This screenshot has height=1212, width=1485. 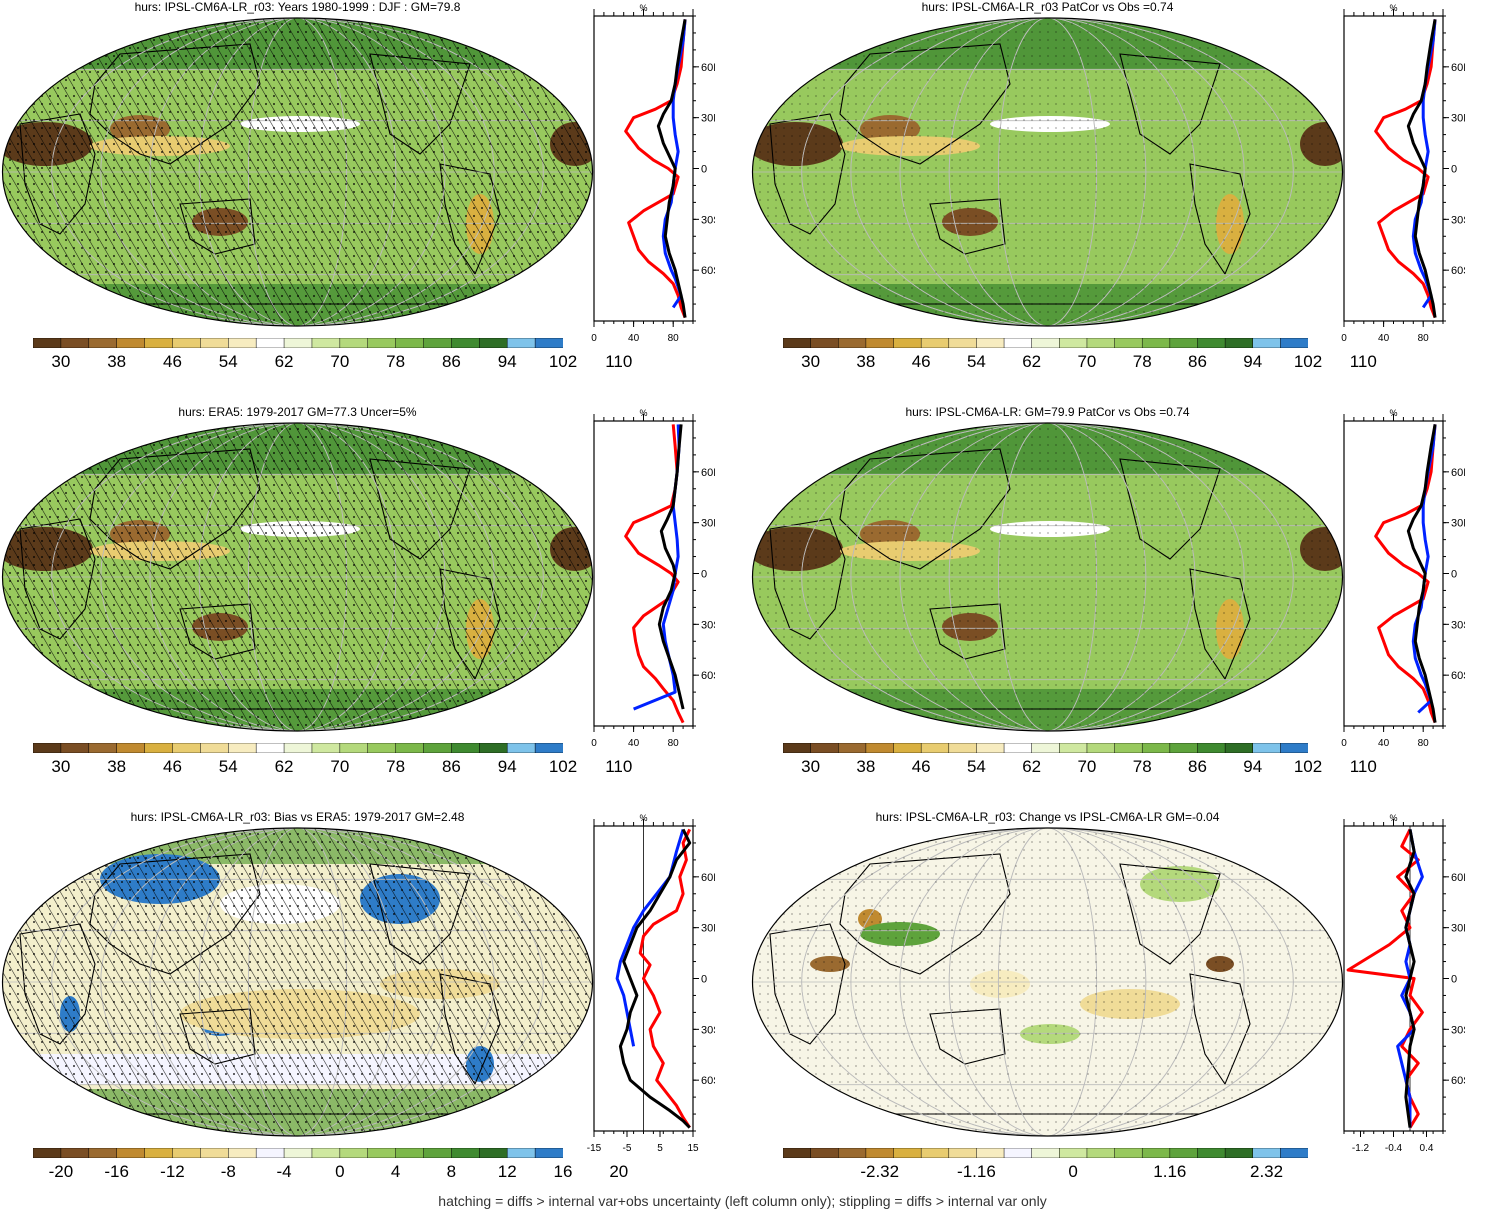 I want to click on x-tick-label: -0.4, so click(x=1394, y=1148).